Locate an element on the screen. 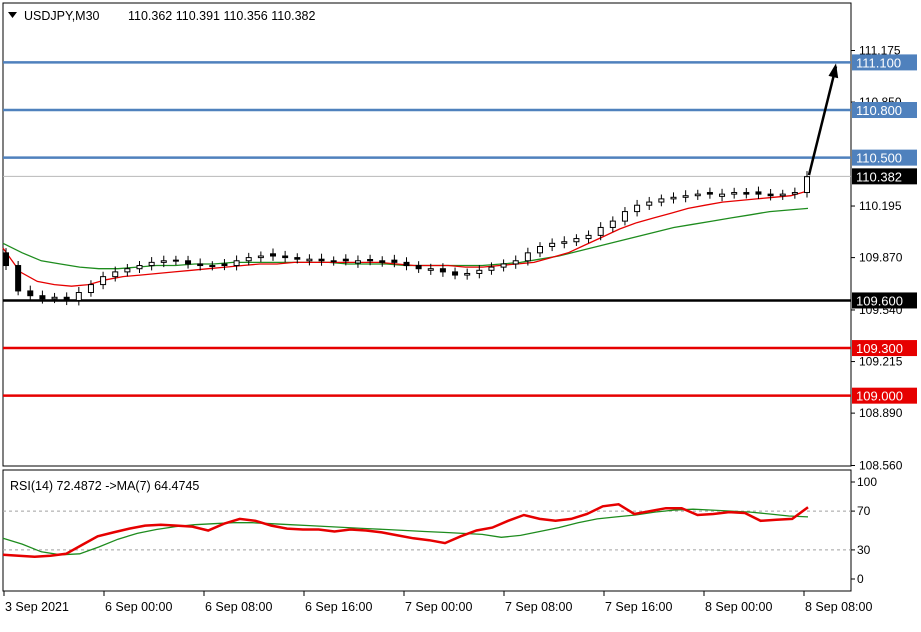 This screenshot has height=632, width=921. rsi-tick-label: 70 is located at coordinates (864, 511).